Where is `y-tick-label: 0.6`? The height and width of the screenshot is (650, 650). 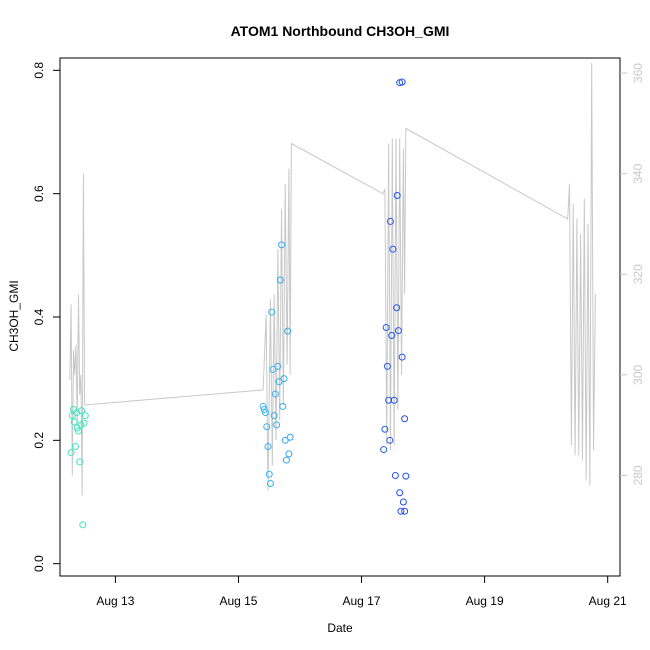 y-tick-label: 0.6 is located at coordinates (39, 193).